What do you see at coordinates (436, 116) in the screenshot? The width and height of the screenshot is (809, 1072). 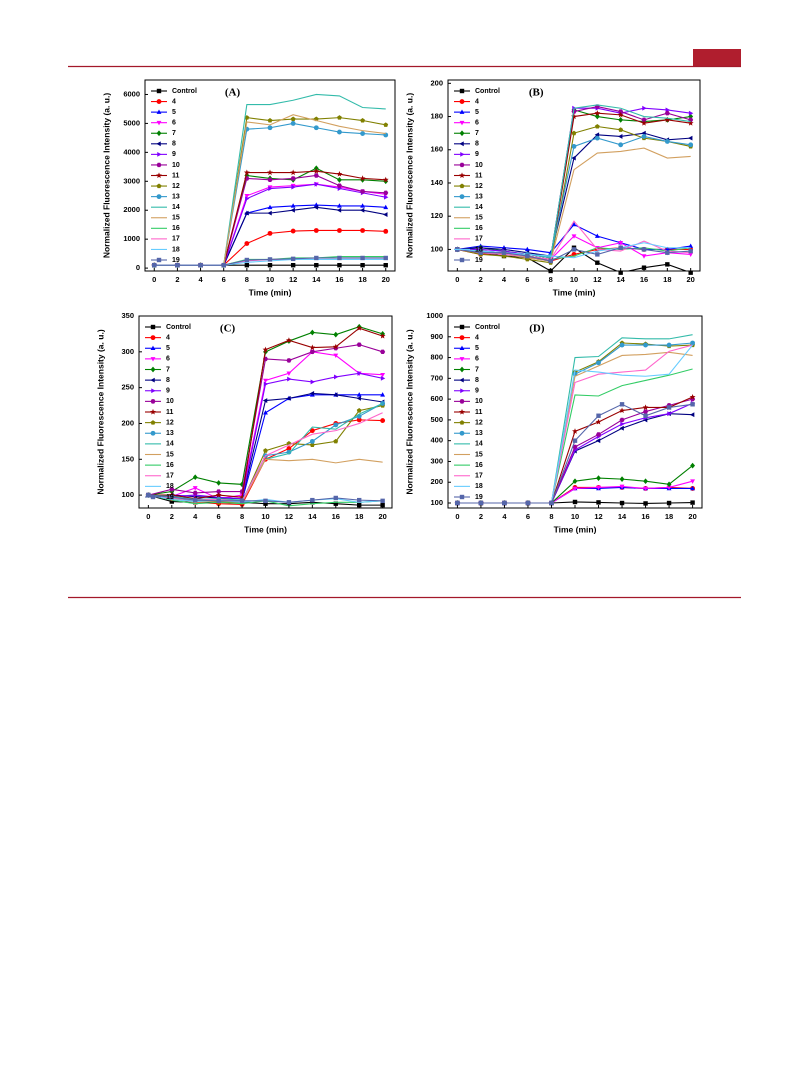 I see `y-tick-label: 180` at bounding box center [436, 116].